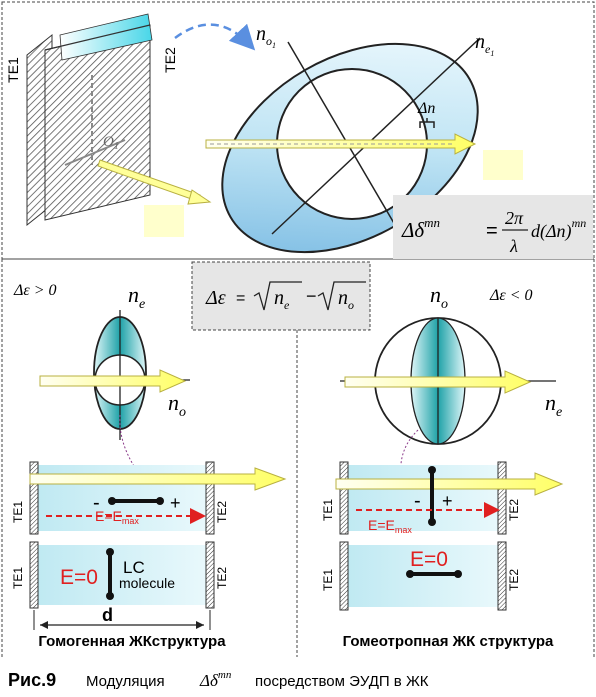 The height and width of the screenshot is (697, 596). Describe the element at coordinates (390, 526) in the screenshot. I see `right-field-max: E=Emax` at that location.